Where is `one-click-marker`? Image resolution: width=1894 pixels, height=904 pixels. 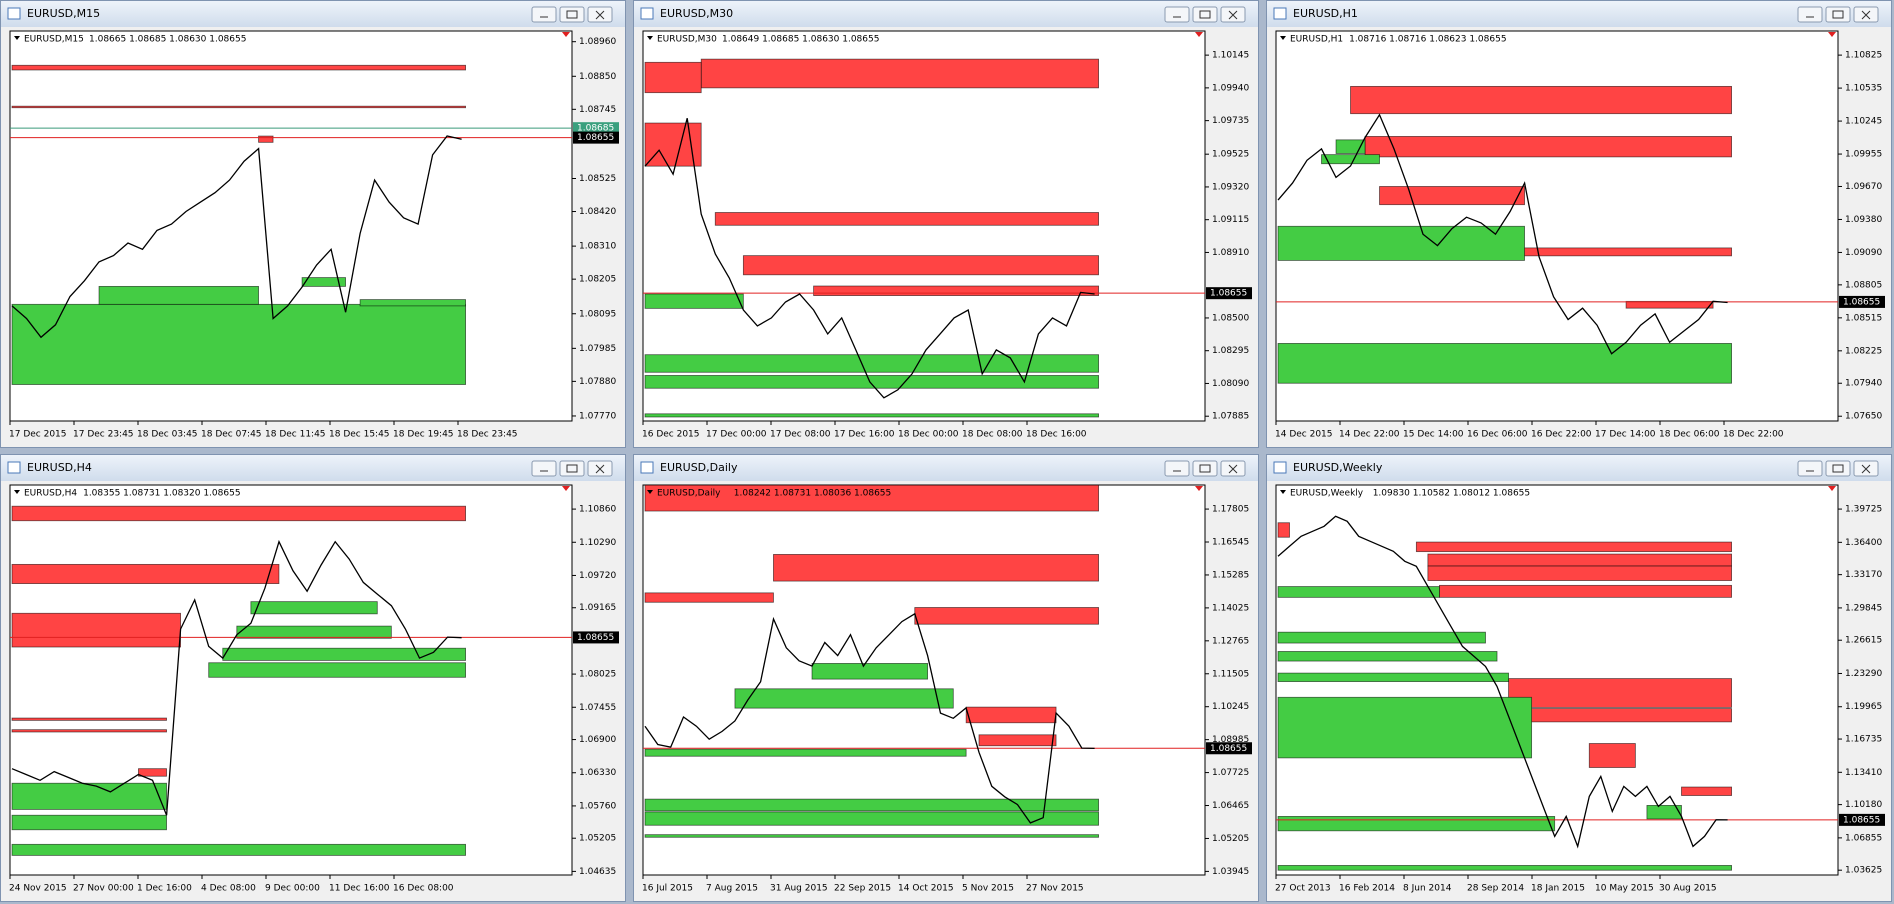 one-click-marker is located at coordinates (1199, 34).